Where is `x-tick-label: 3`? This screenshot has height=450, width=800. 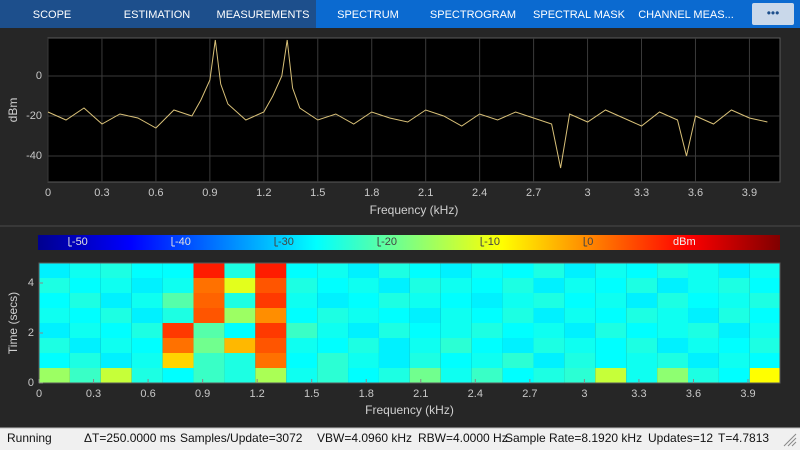
x-tick-label: 3 is located at coordinates (584, 394).